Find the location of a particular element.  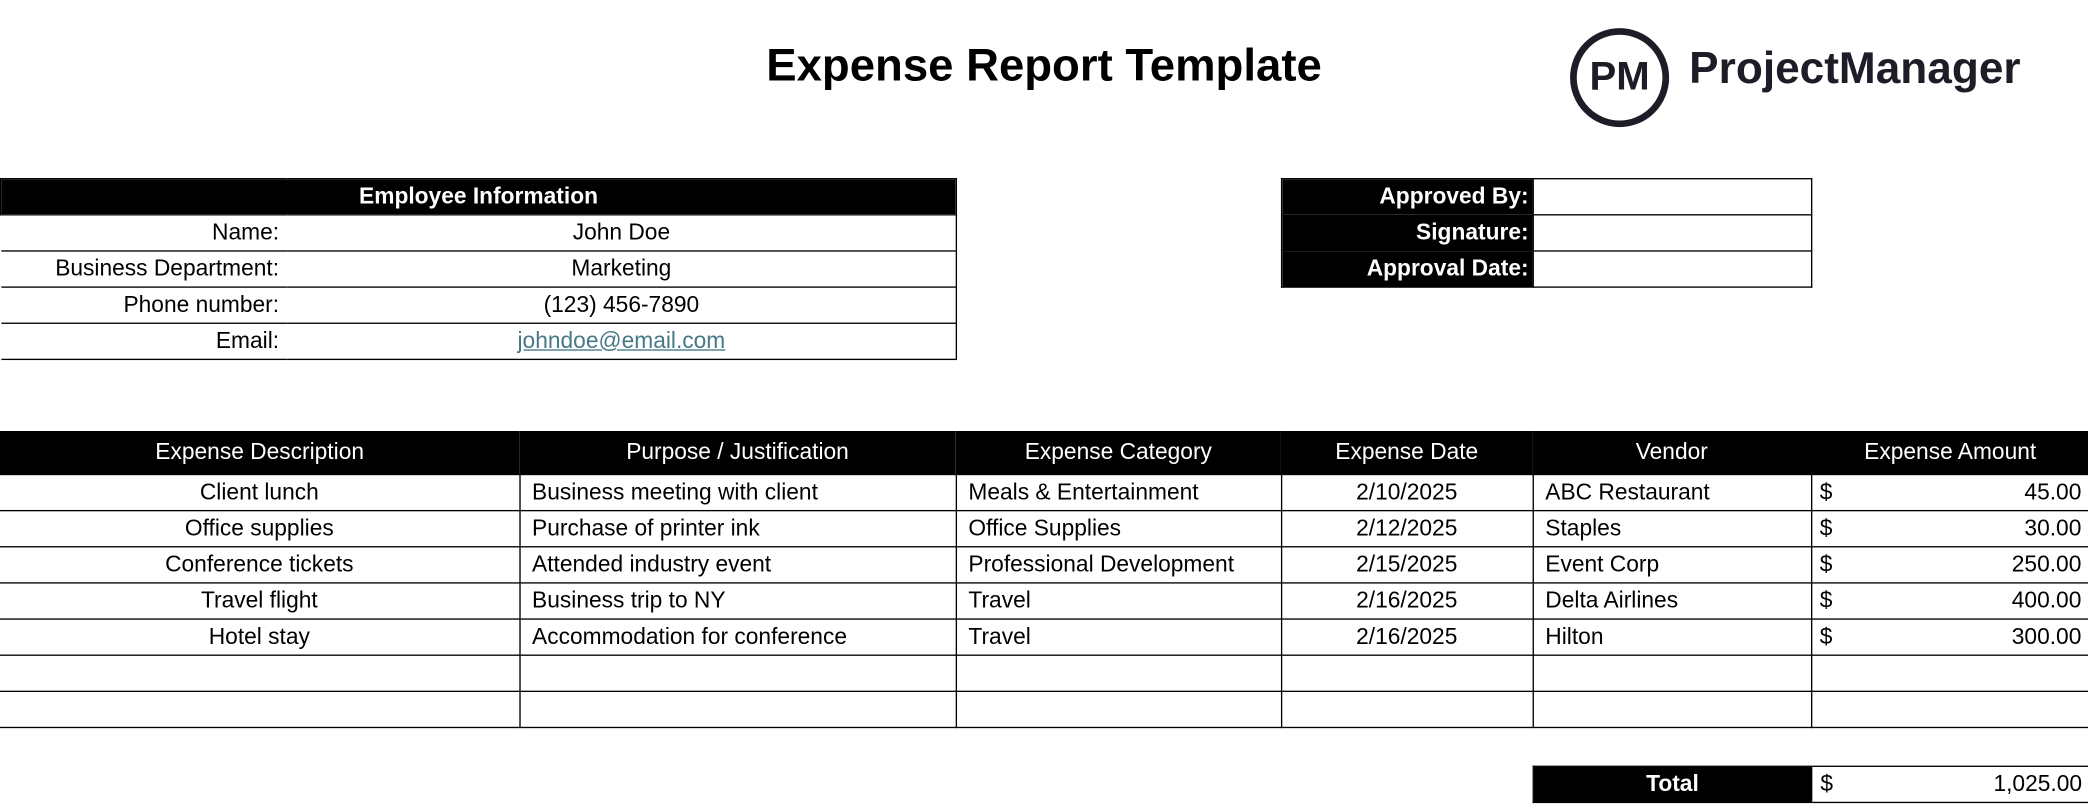

vendor-cell: Staples is located at coordinates (1672, 528).